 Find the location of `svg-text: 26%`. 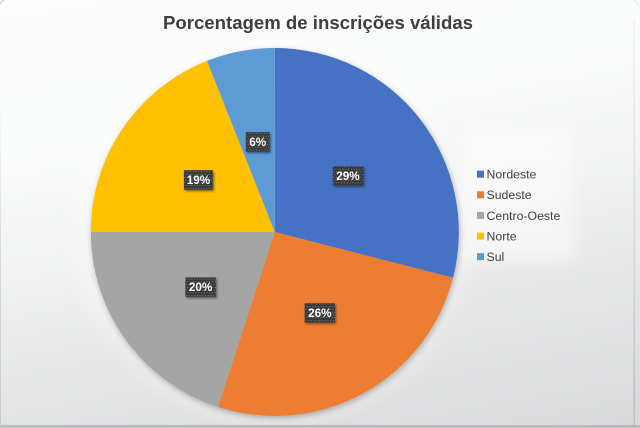

svg-text: 26% is located at coordinates (320, 313).